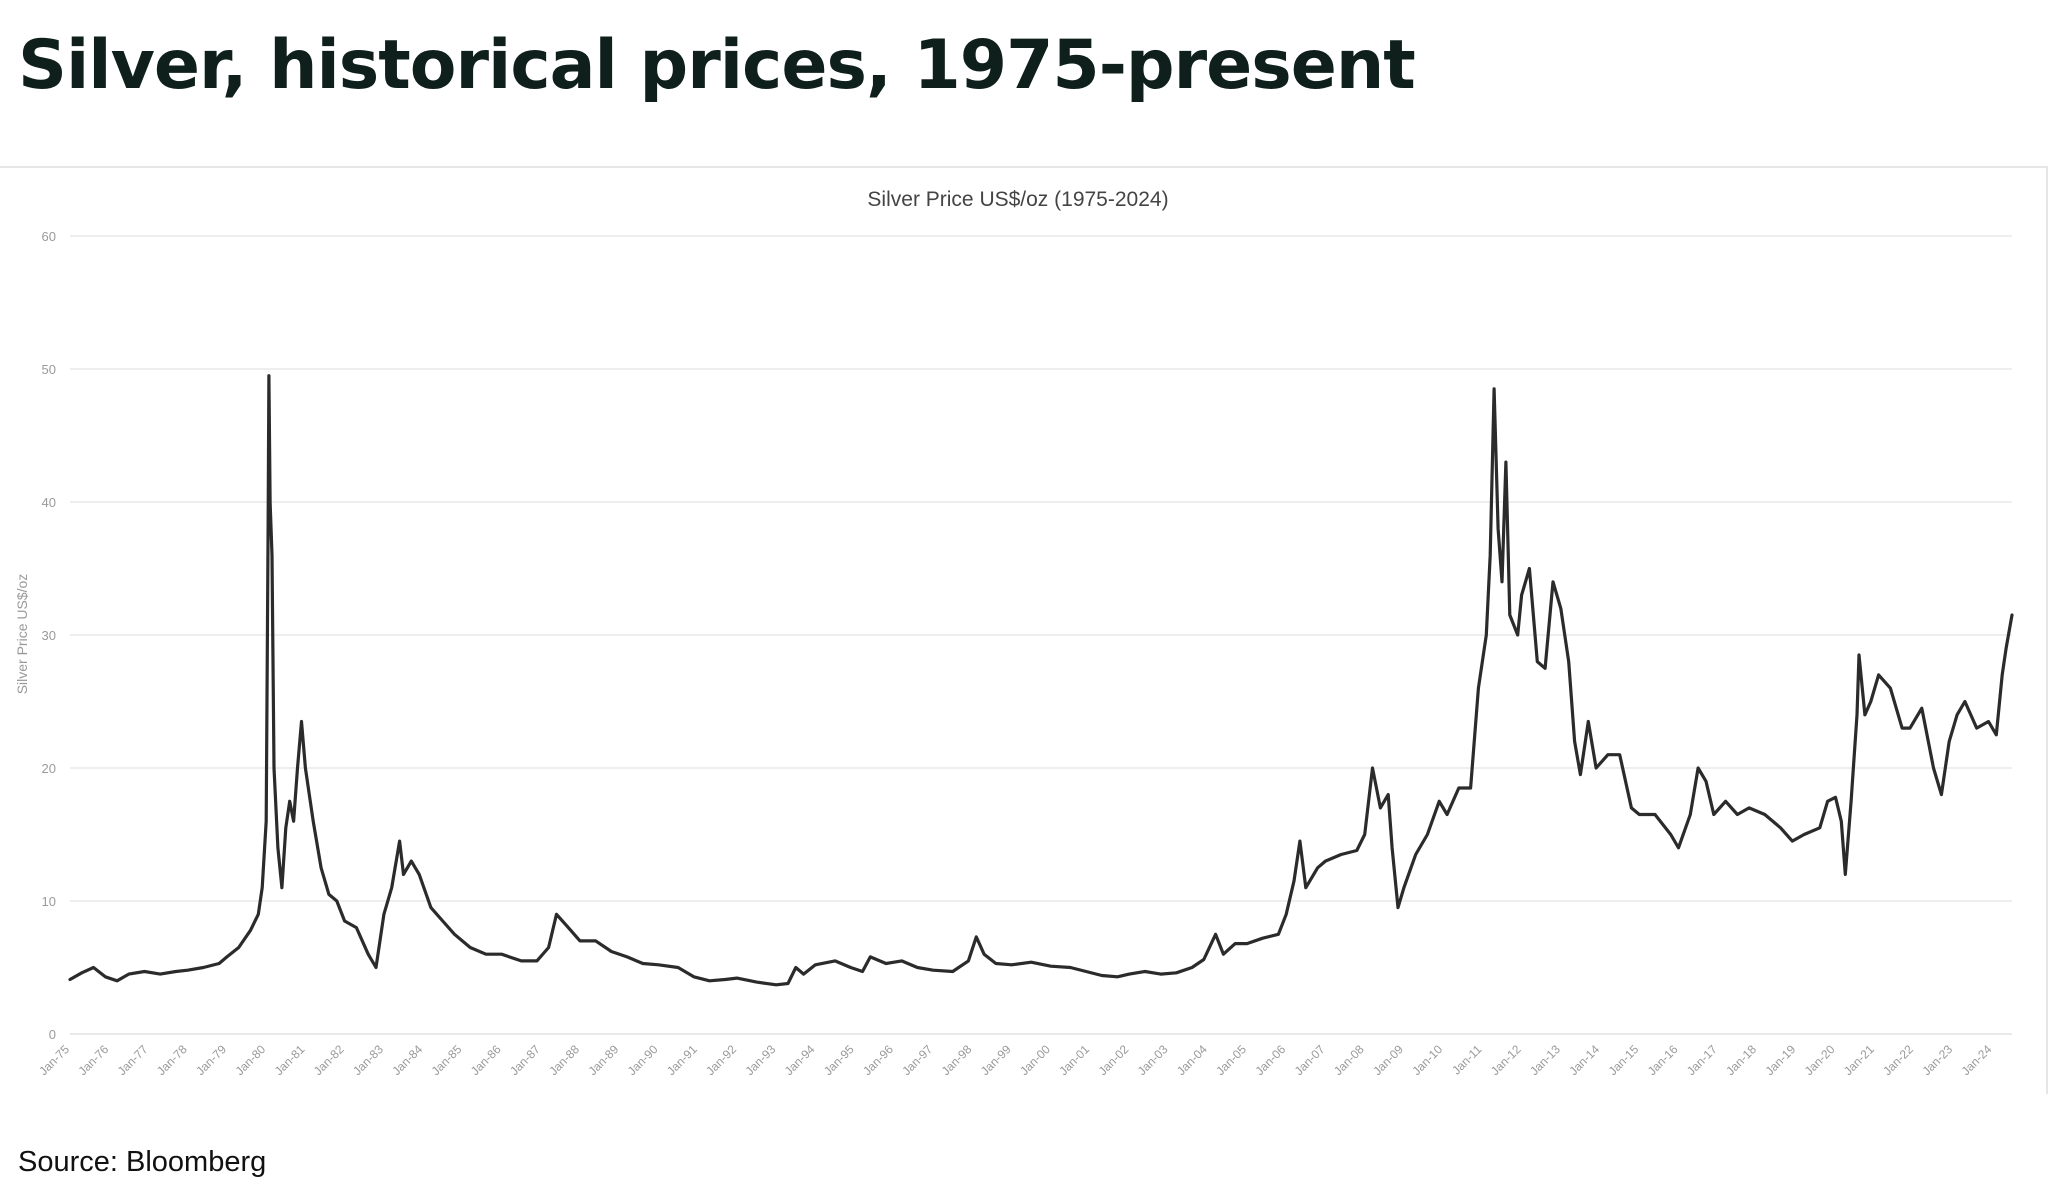  What do you see at coordinates (760, 1060) in the screenshot?
I see `x-tick-label: Jan-93` at bounding box center [760, 1060].